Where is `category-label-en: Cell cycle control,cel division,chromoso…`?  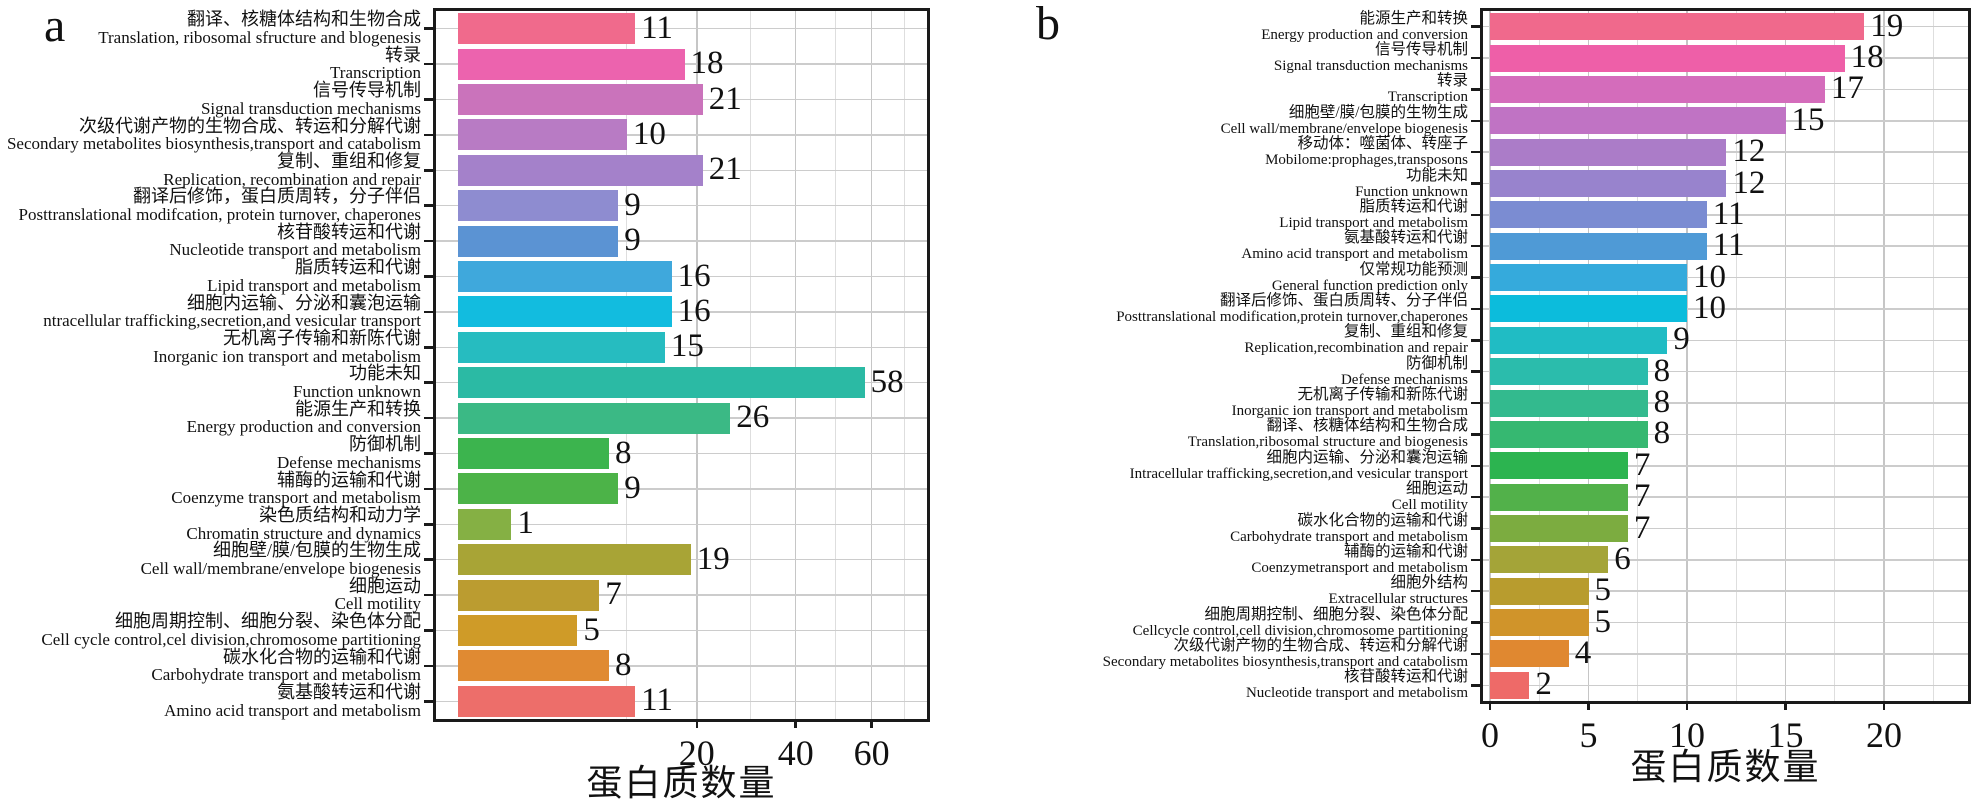 category-label-en: Cell cycle control,cel division,chromoso… is located at coordinates (231, 639).